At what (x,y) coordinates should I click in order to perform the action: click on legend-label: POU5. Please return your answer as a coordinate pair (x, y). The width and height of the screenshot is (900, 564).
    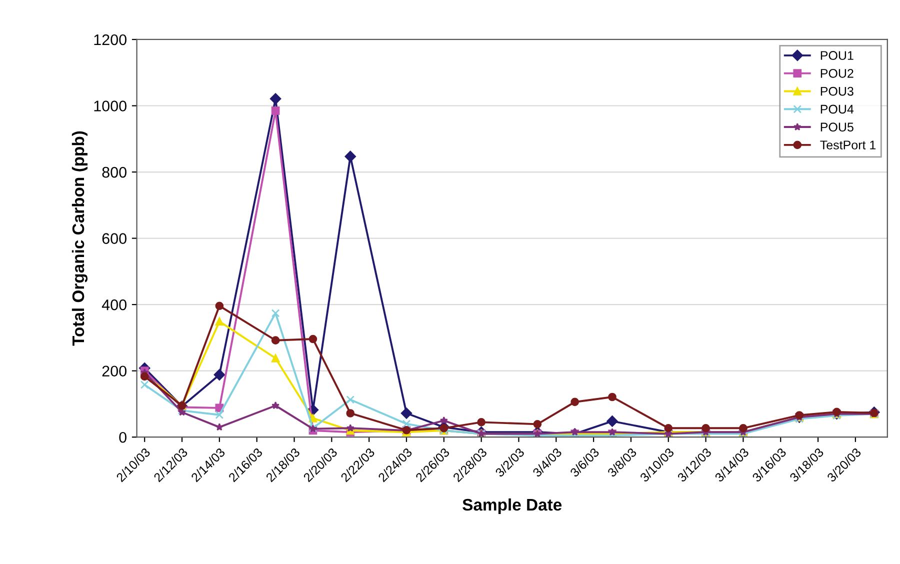
    Looking at the image, I should click on (837, 127).